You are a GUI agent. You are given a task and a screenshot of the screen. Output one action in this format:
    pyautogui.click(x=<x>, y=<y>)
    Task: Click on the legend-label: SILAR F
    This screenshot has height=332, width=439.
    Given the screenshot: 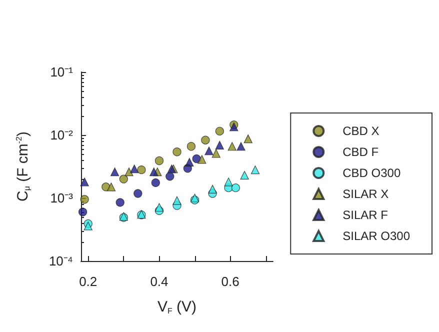 What is the action you would take?
    pyautogui.click(x=365, y=215)
    